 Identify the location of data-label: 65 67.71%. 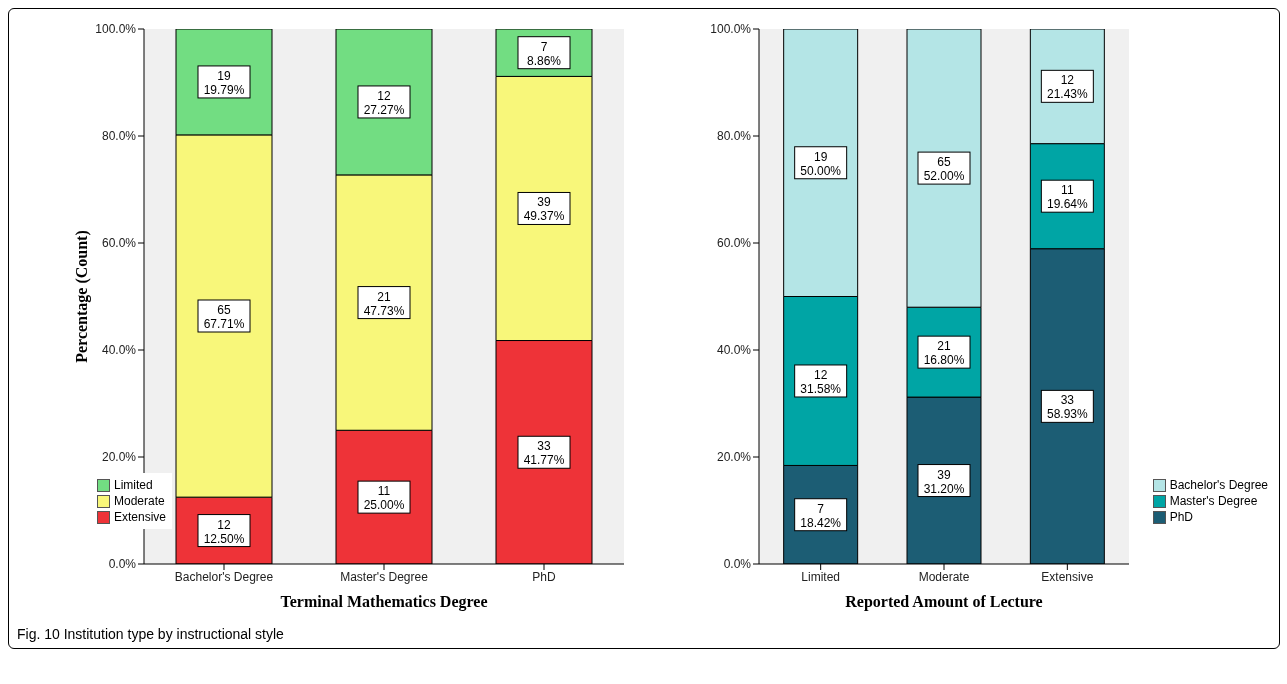
(224, 317).